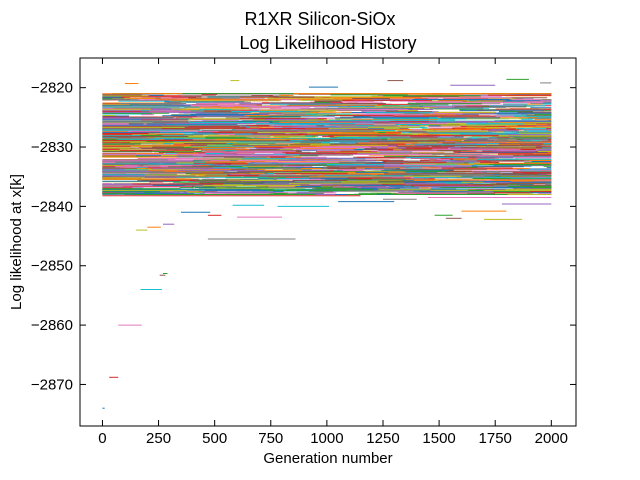 The height and width of the screenshot is (480, 640). Describe the element at coordinates (52, 206) in the screenshot. I see `y-tick-label: −2840` at that location.